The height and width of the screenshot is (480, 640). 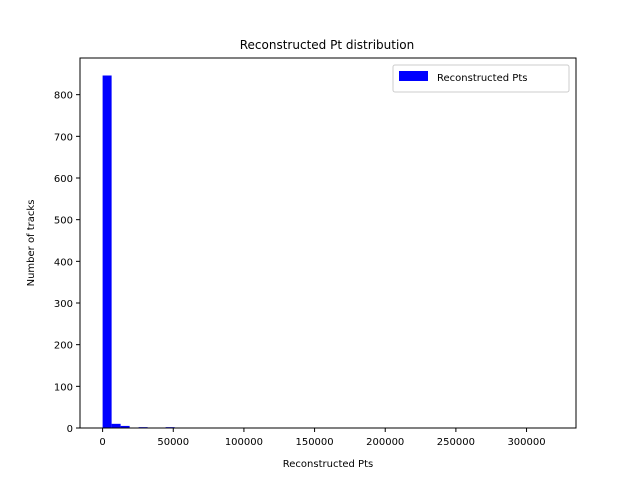 I want to click on x-tick-label: 150000, so click(x=314, y=442).